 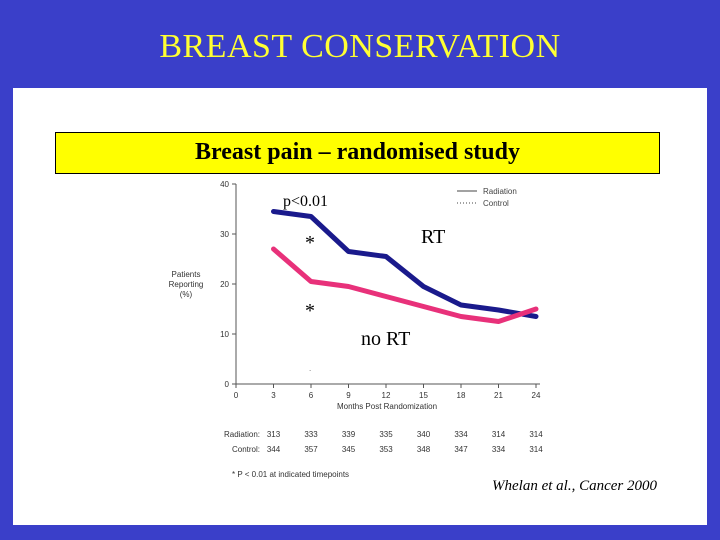 What do you see at coordinates (349, 434) in the screenshot?
I see `table-cell: 339` at bounding box center [349, 434].